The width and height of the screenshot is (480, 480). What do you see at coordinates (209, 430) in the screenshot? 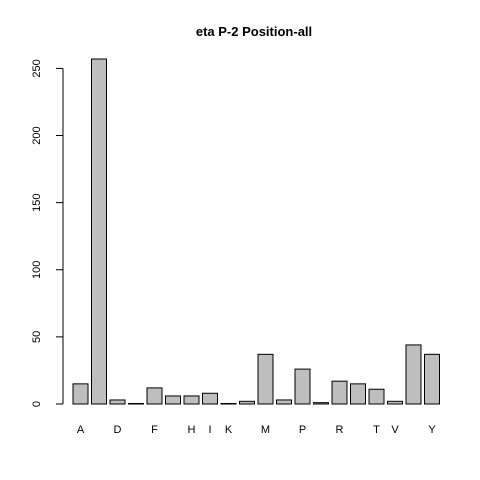
I see `x-tick-label: I` at bounding box center [209, 430].